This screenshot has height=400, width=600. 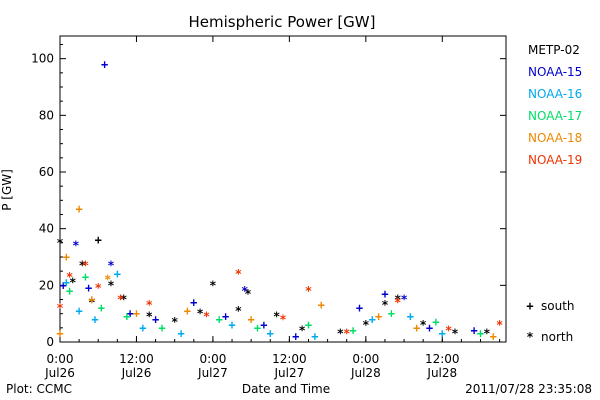 What do you see at coordinates (558, 306) in the screenshot?
I see `marker-legend-label-south: south` at bounding box center [558, 306].